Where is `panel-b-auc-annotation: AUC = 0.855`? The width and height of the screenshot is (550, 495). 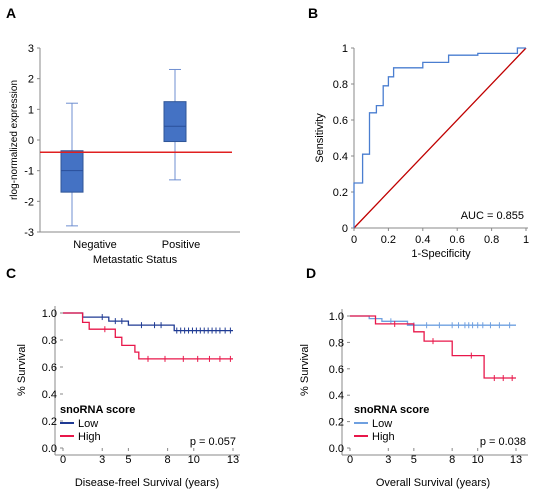 panel-b-auc-annotation: AUC = 0.855 is located at coordinates (492, 216).